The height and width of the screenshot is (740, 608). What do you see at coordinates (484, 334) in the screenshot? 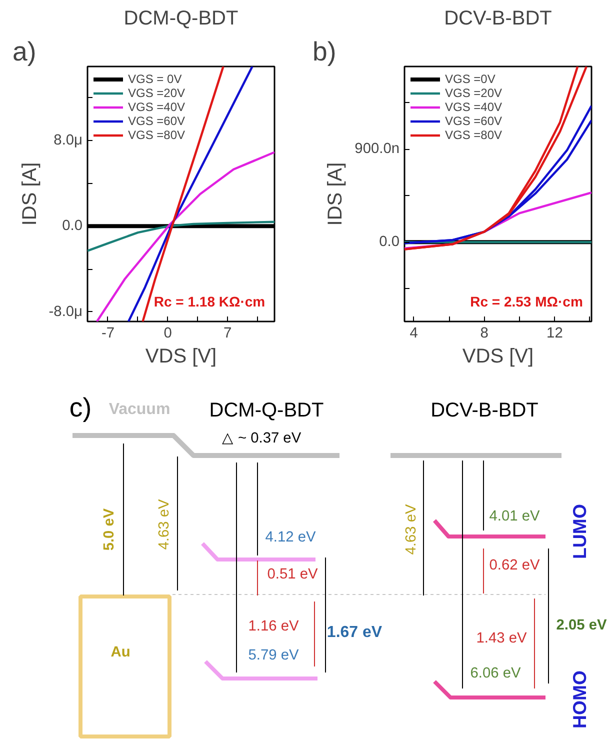
I see `x-tick-label: 8` at bounding box center [484, 334].